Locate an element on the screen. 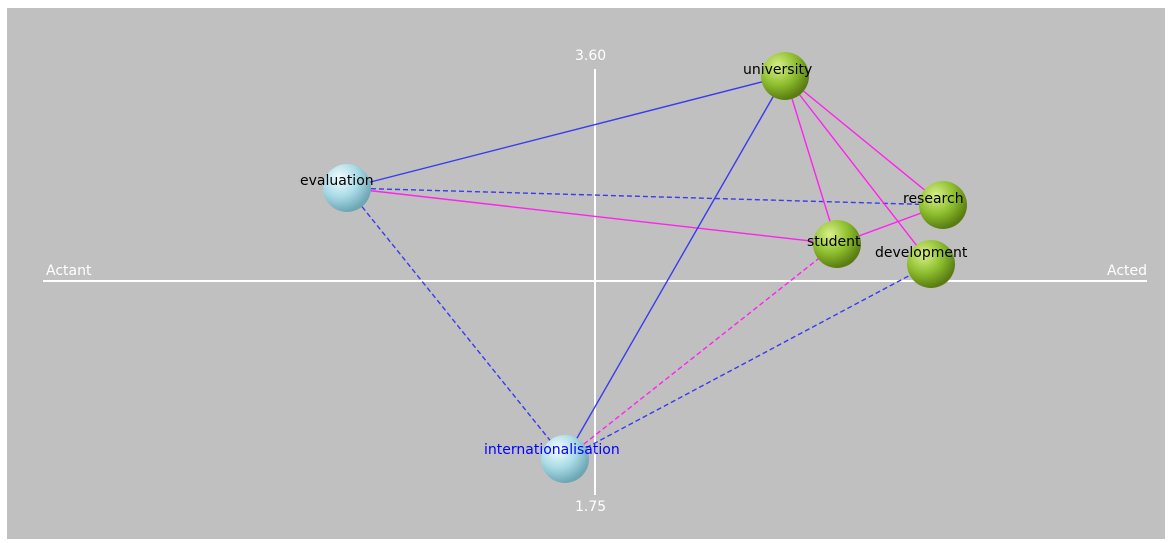 The height and width of the screenshot is (543, 1173). edge-internationalisation-development is located at coordinates (748, 361).